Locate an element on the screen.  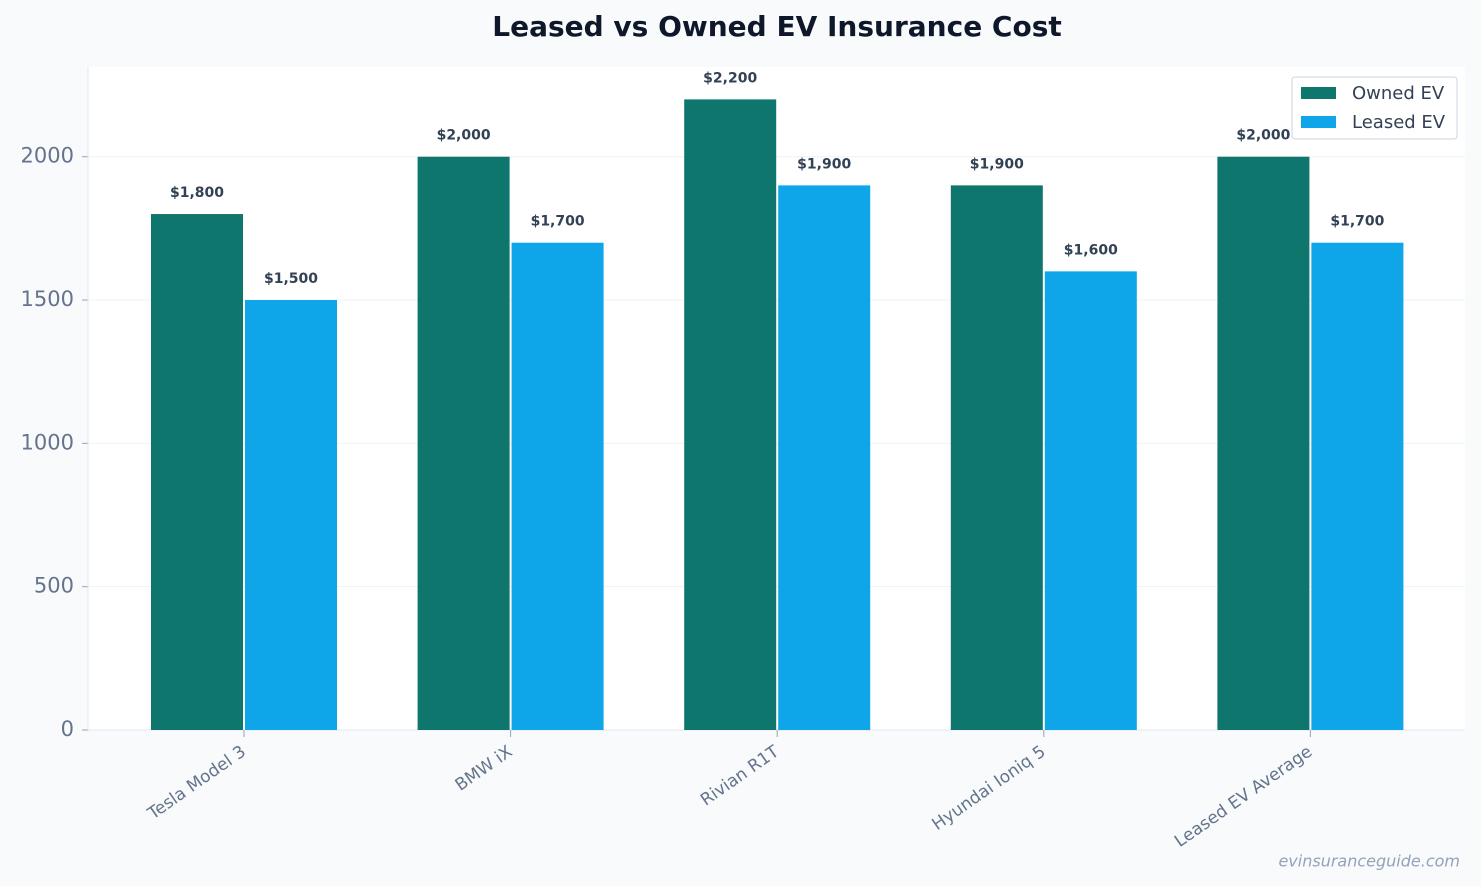
value-label: $1,500 is located at coordinates (291, 279).